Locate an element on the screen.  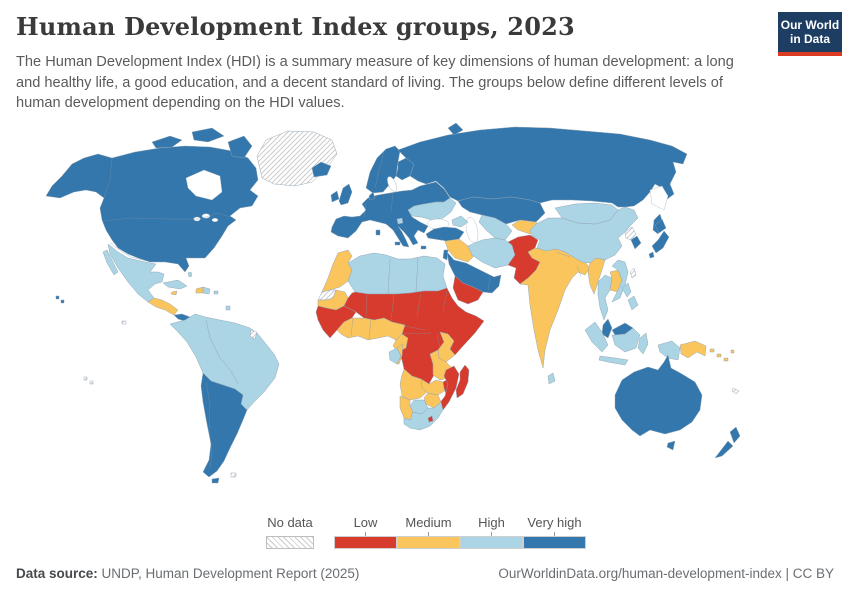
great-lakes is located at coordinates (206, 216).